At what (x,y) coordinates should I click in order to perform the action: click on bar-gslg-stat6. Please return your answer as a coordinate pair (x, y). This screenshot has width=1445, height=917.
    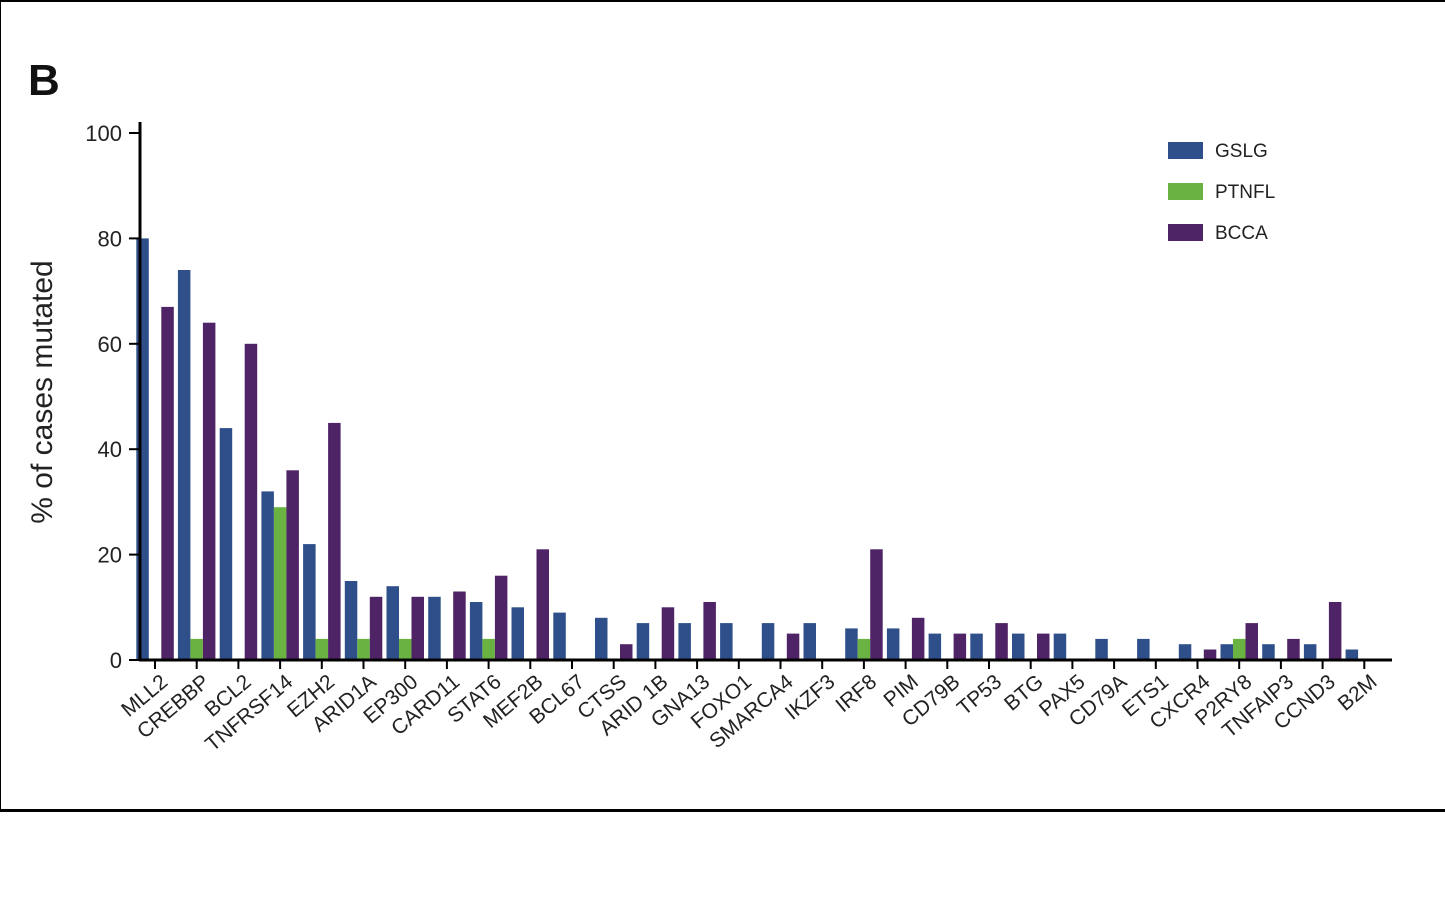
    Looking at the image, I should click on (476, 631).